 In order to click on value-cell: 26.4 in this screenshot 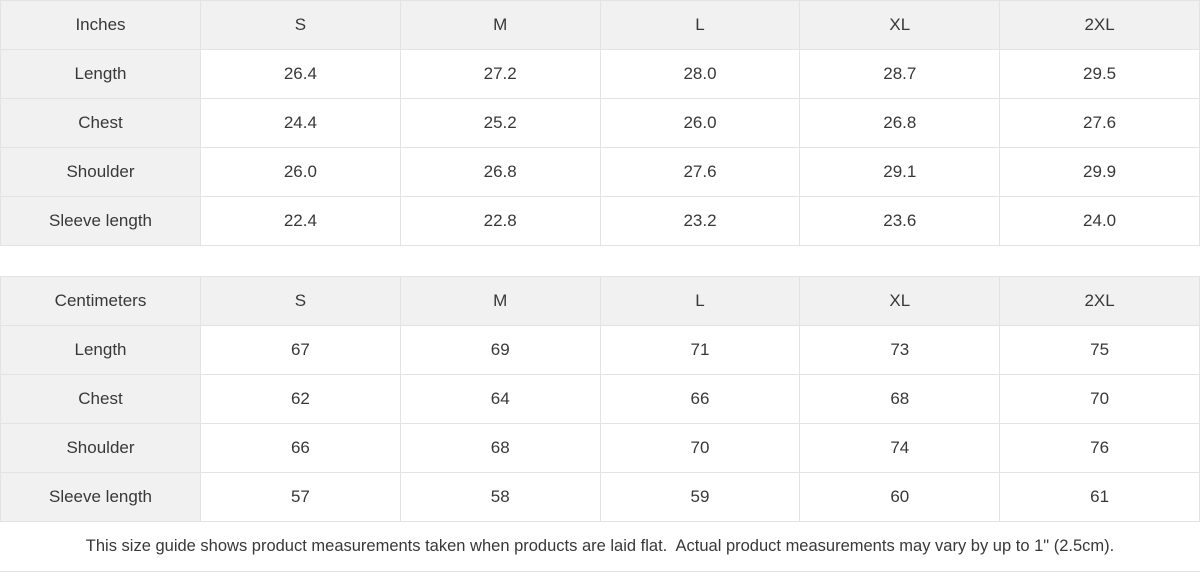, I will do `click(301, 74)`.